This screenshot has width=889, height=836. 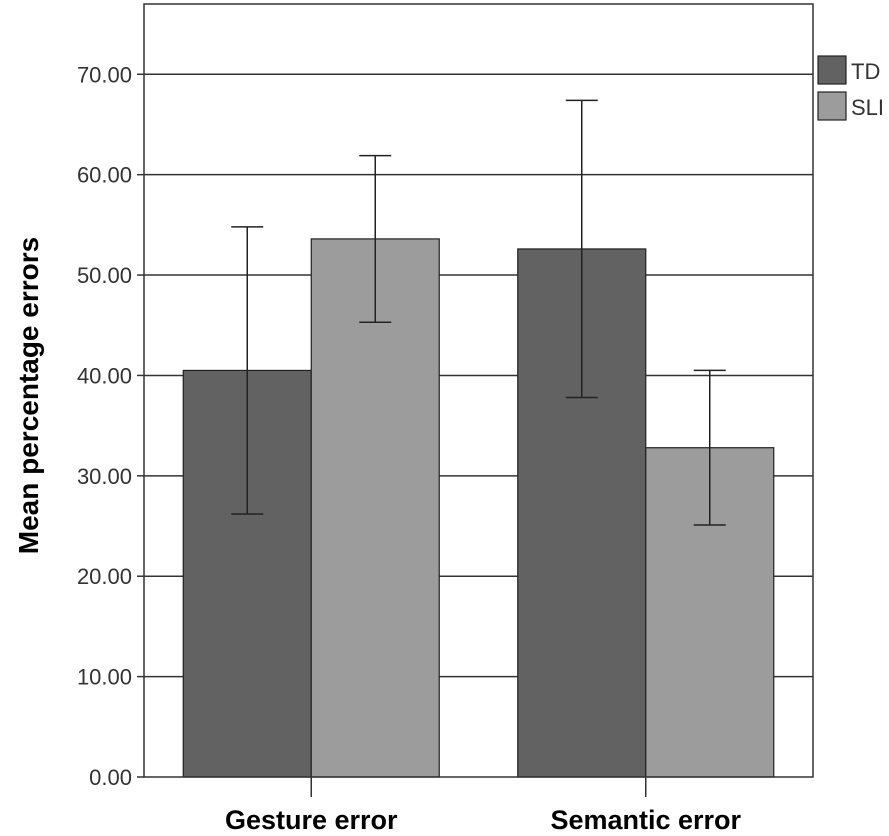 What do you see at coordinates (645, 820) in the screenshot?
I see `x-tick-label: Semantic error` at bounding box center [645, 820].